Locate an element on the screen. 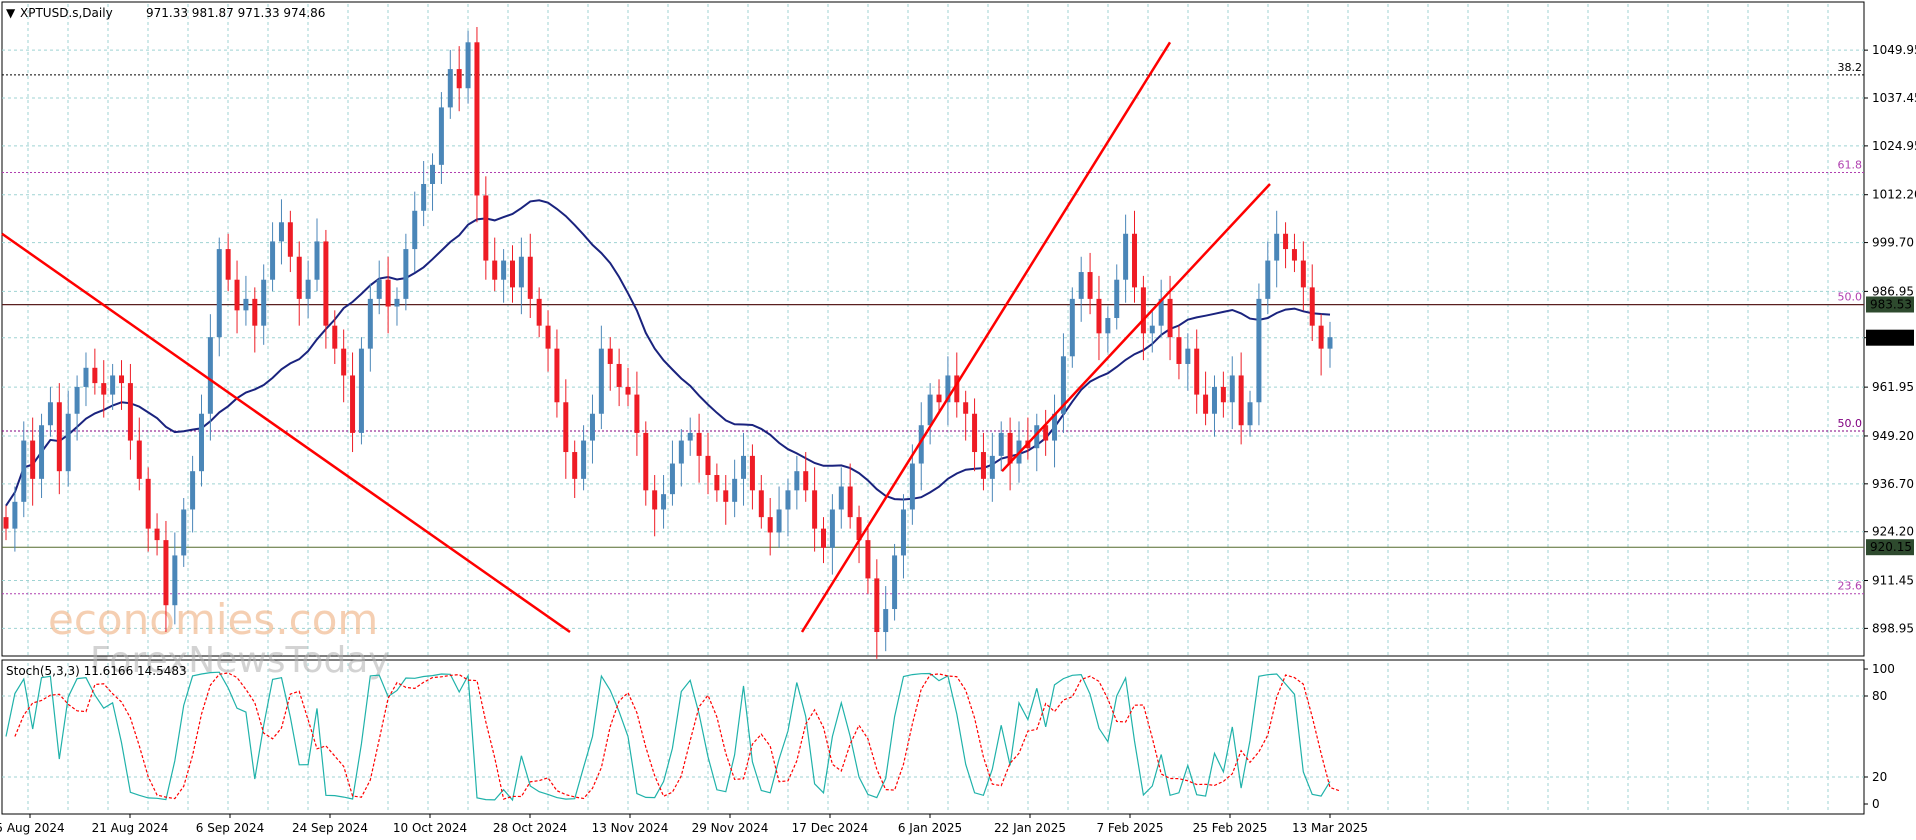  time-tick: 28 Oct 2024 is located at coordinates (530, 828).